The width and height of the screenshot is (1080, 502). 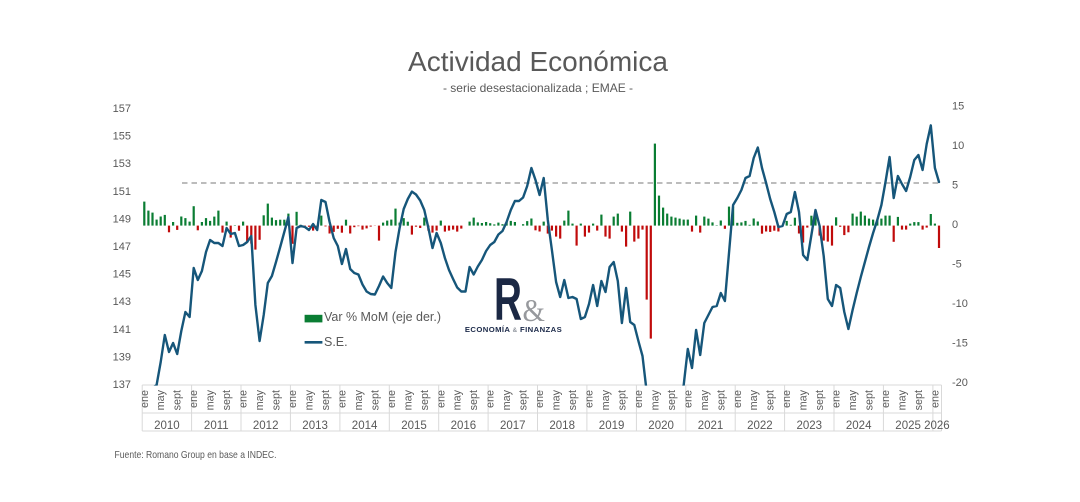 What do you see at coordinates (960, 344) in the screenshot?
I see `svg-text: -15` at bounding box center [960, 344].